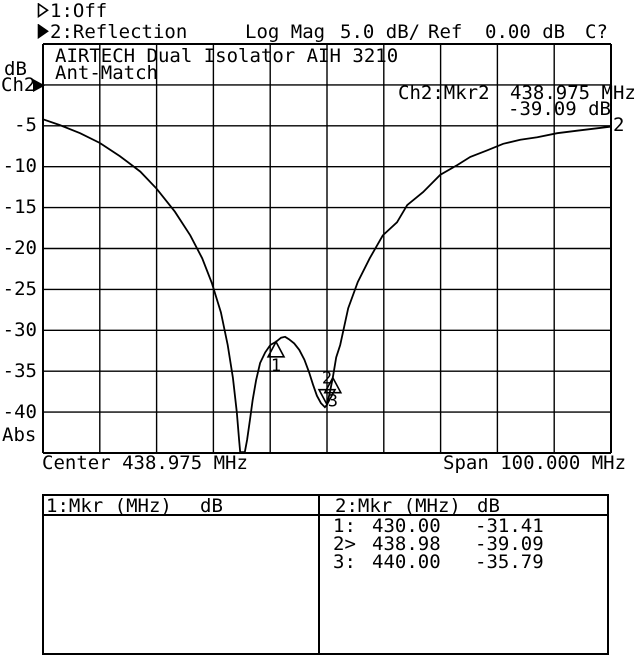  I want to click on marker-readout-freq: 438.975 MHz, so click(573, 93).